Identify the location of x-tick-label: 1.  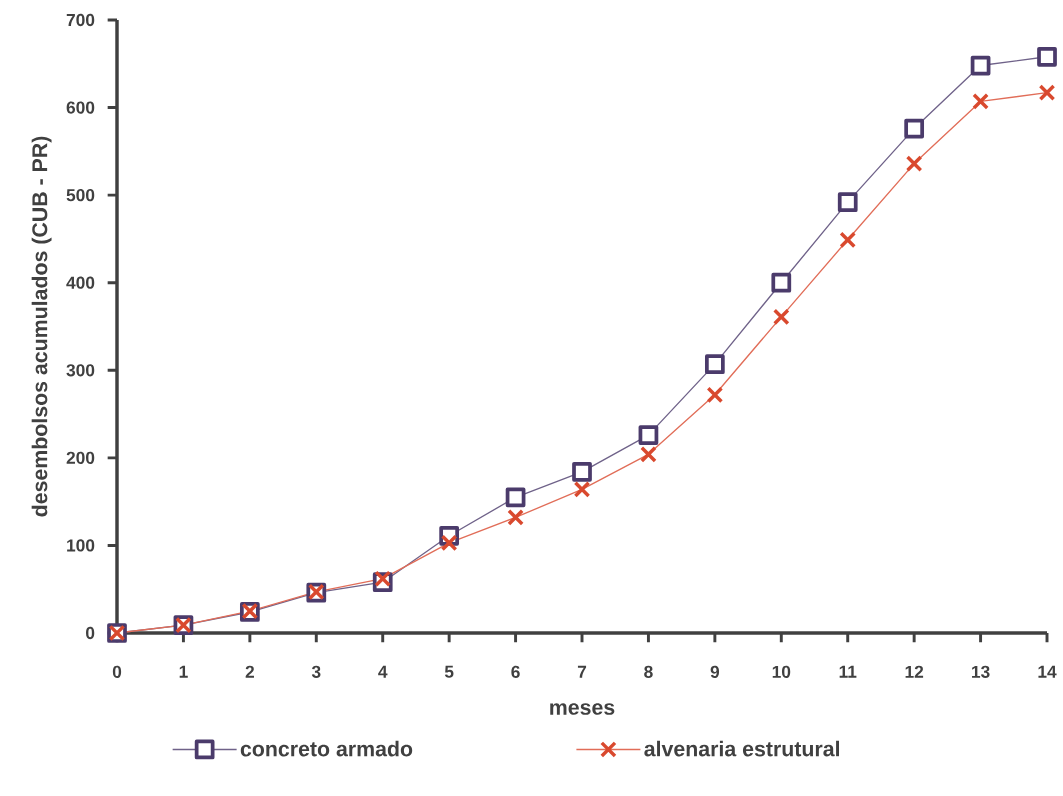
(183, 671).